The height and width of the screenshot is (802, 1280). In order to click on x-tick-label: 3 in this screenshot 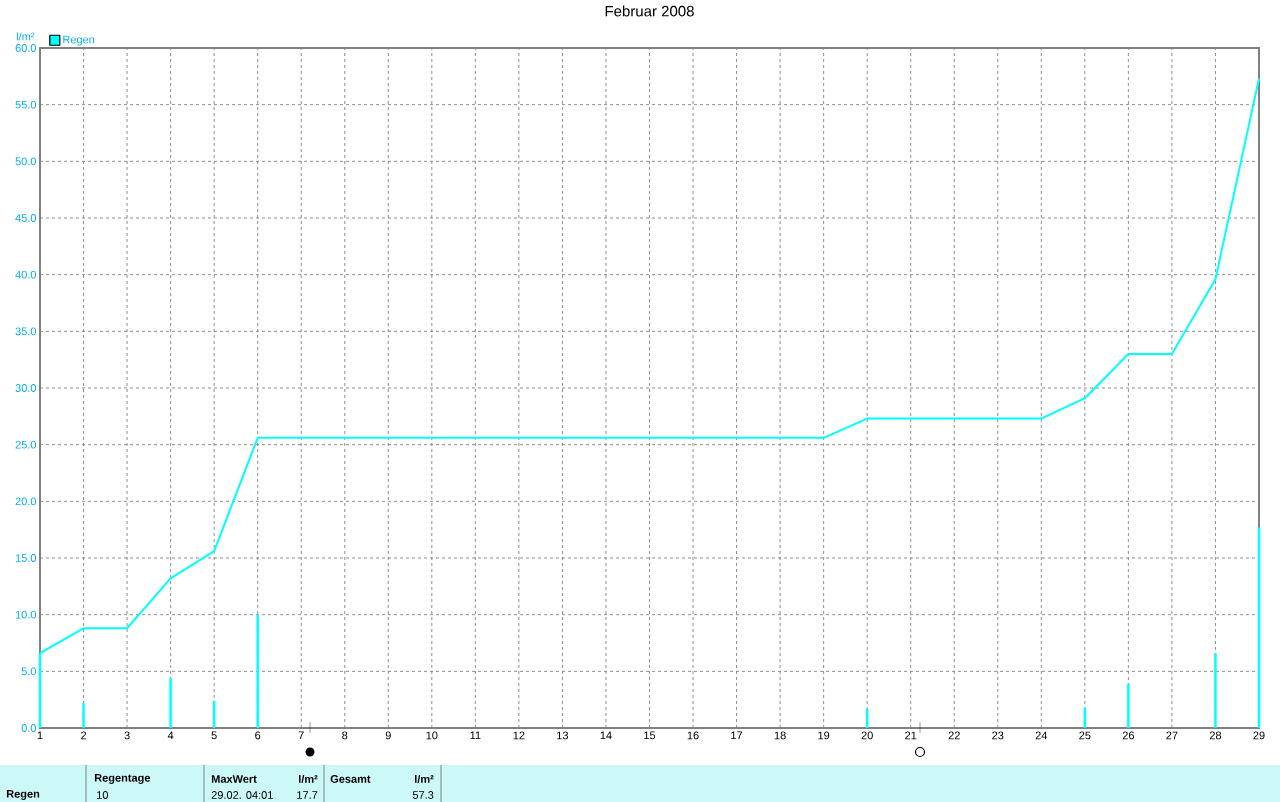, I will do `click(127, 735)`.